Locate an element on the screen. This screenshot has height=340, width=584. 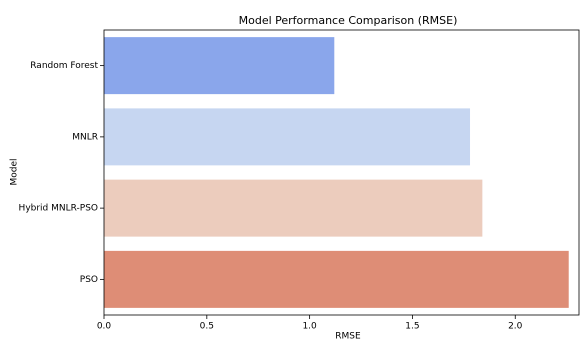
y-axis-label: Model is located at coordinates (15, 171).